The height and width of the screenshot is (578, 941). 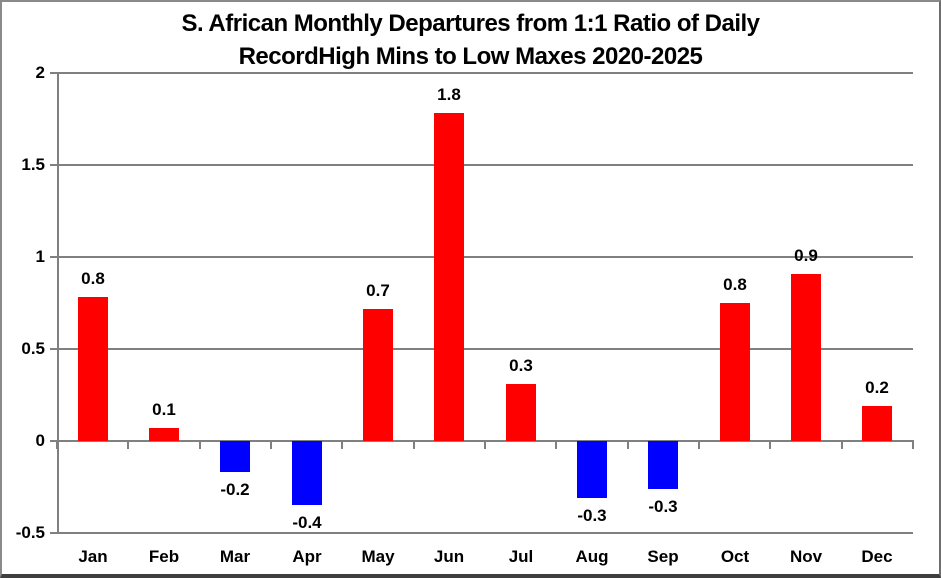 I want to click on data-label-jan: 0.8, so click(x=93, y=278).